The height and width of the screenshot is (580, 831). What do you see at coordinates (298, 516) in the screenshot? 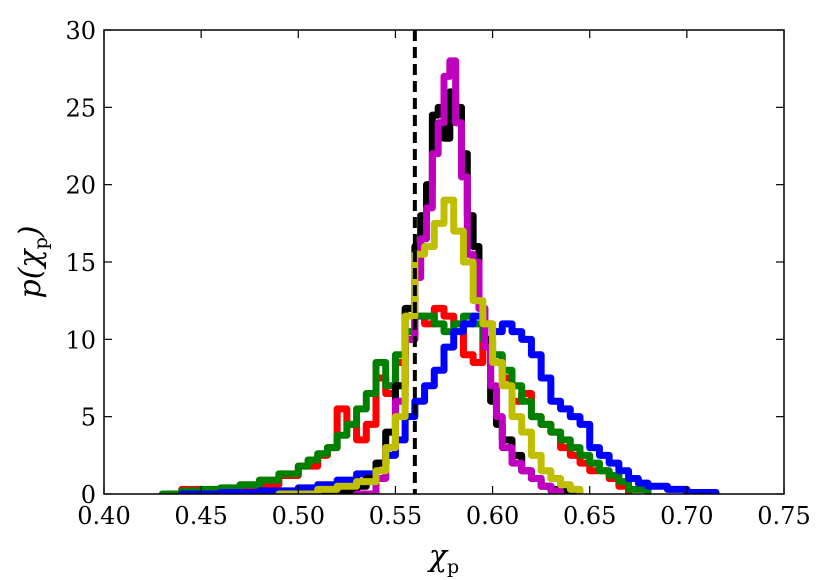
I see `x-tick-label: 0.50` at bounding box center [298, 516].